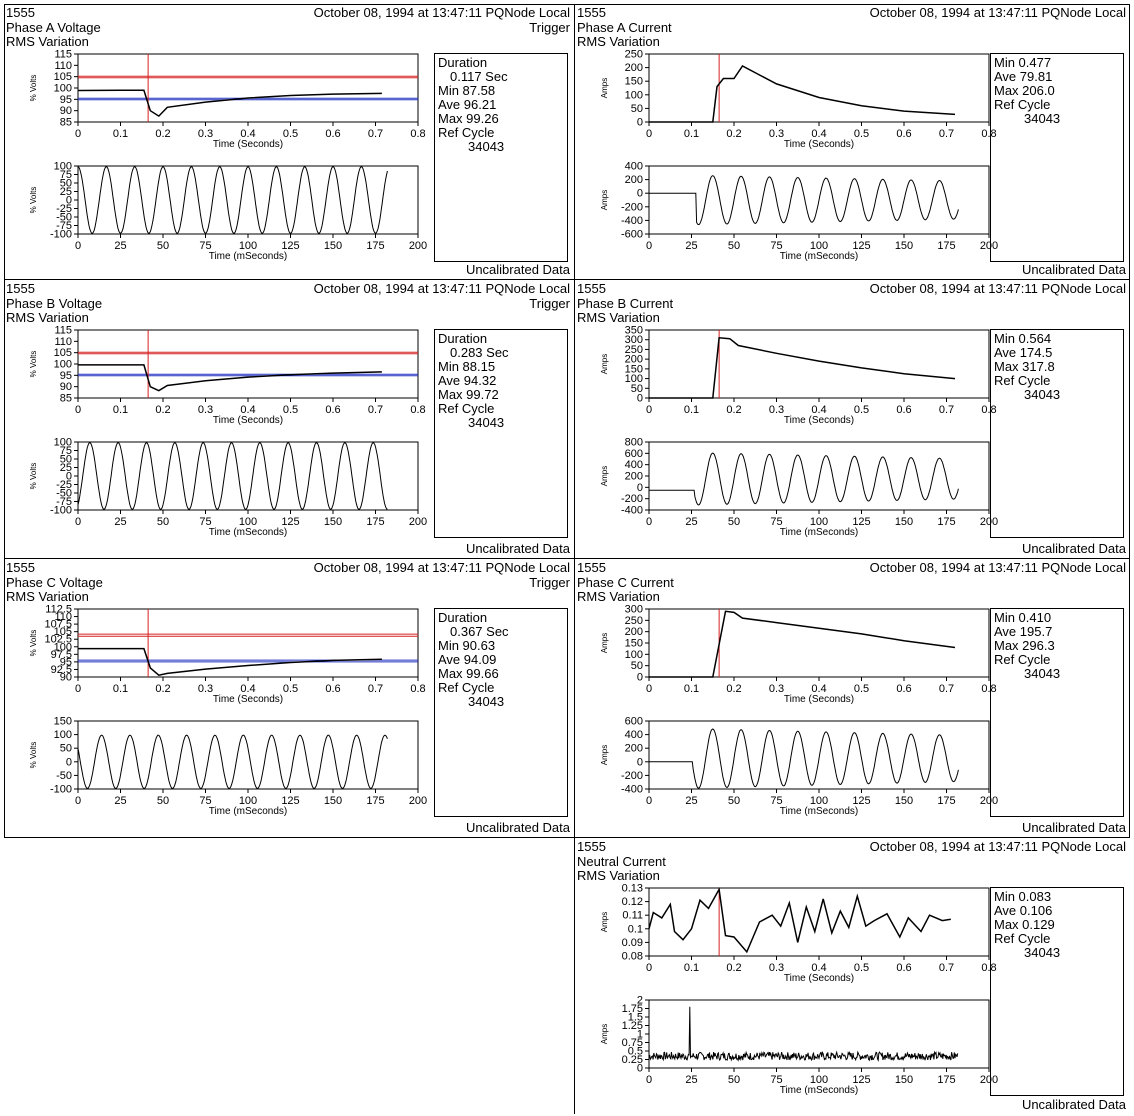 The height and width of the screenshot is (1116, 1134). What do you see at coordinates (468, 673) in the screenshot?
I see `max-value: Max 99.66` at bounding box center [468, 673].